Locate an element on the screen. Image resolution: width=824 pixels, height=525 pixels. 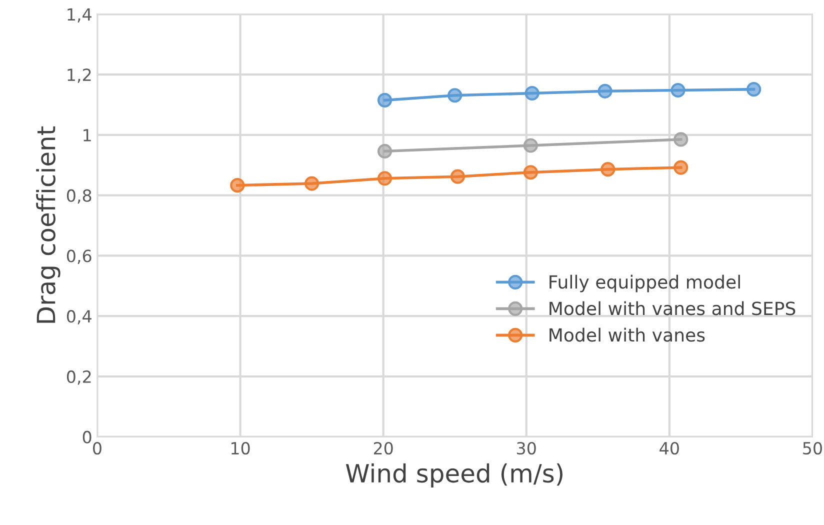
y-tick-label: 0,6 is located at coordinates (79, 257).